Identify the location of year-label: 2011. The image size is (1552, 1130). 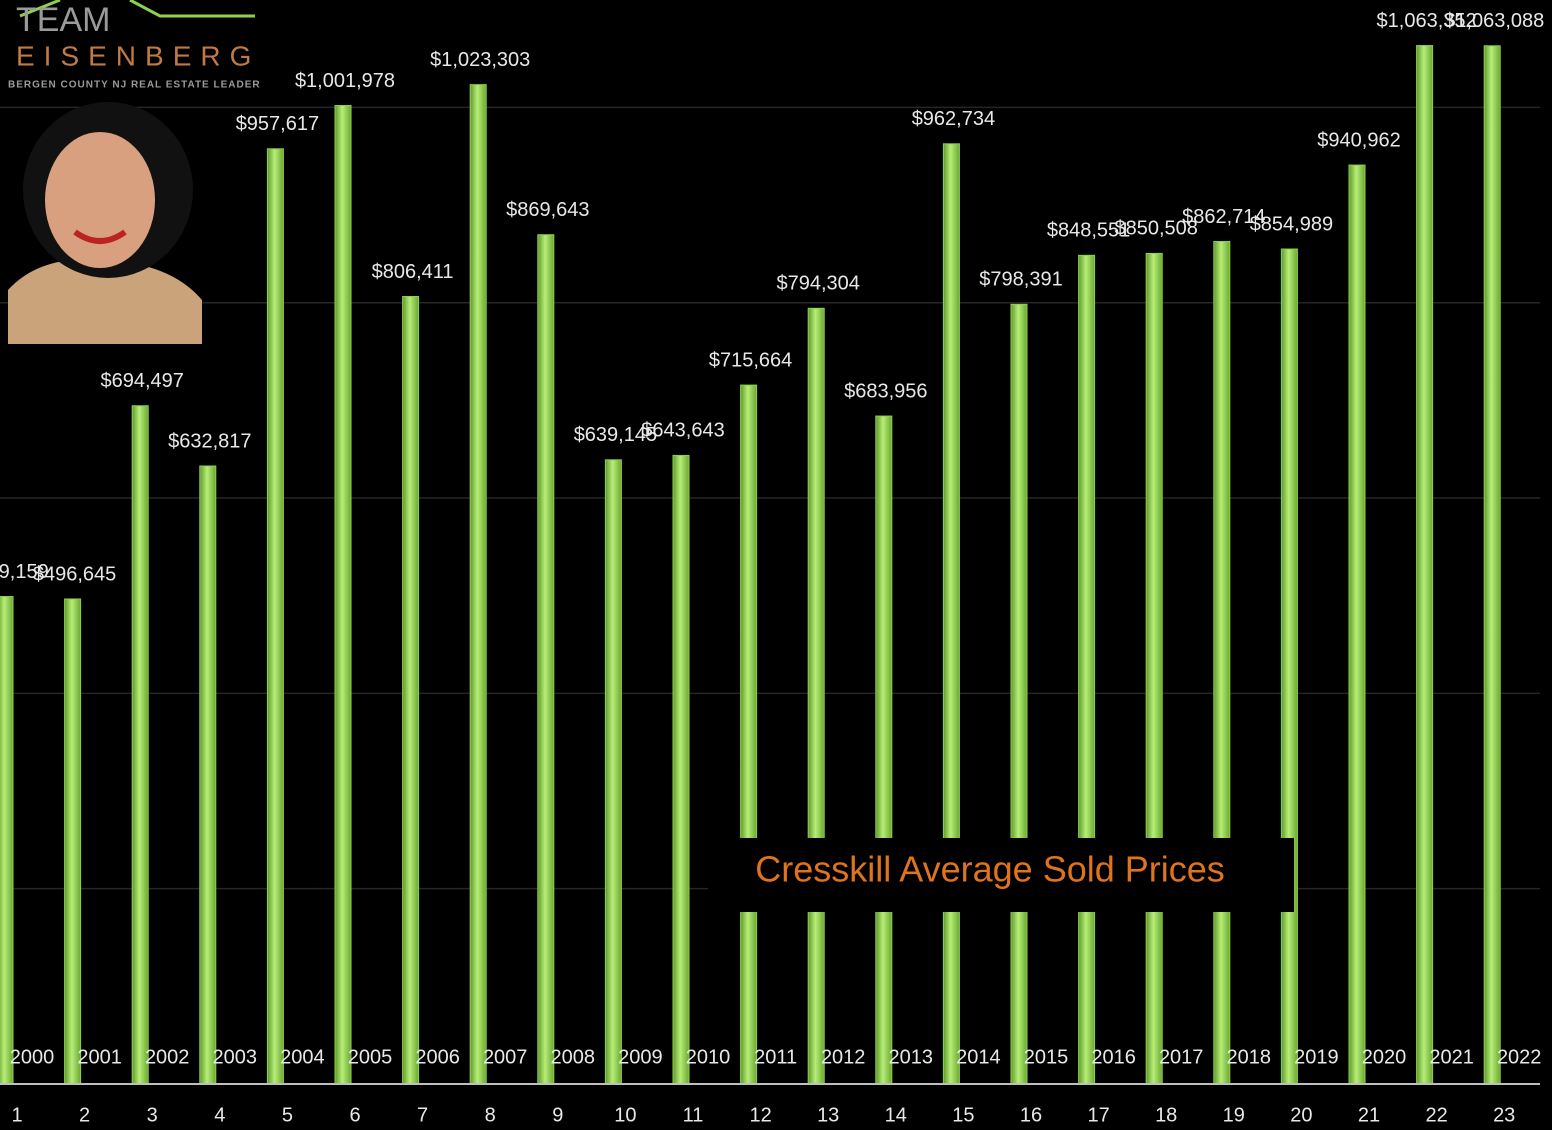
(775, 1057).